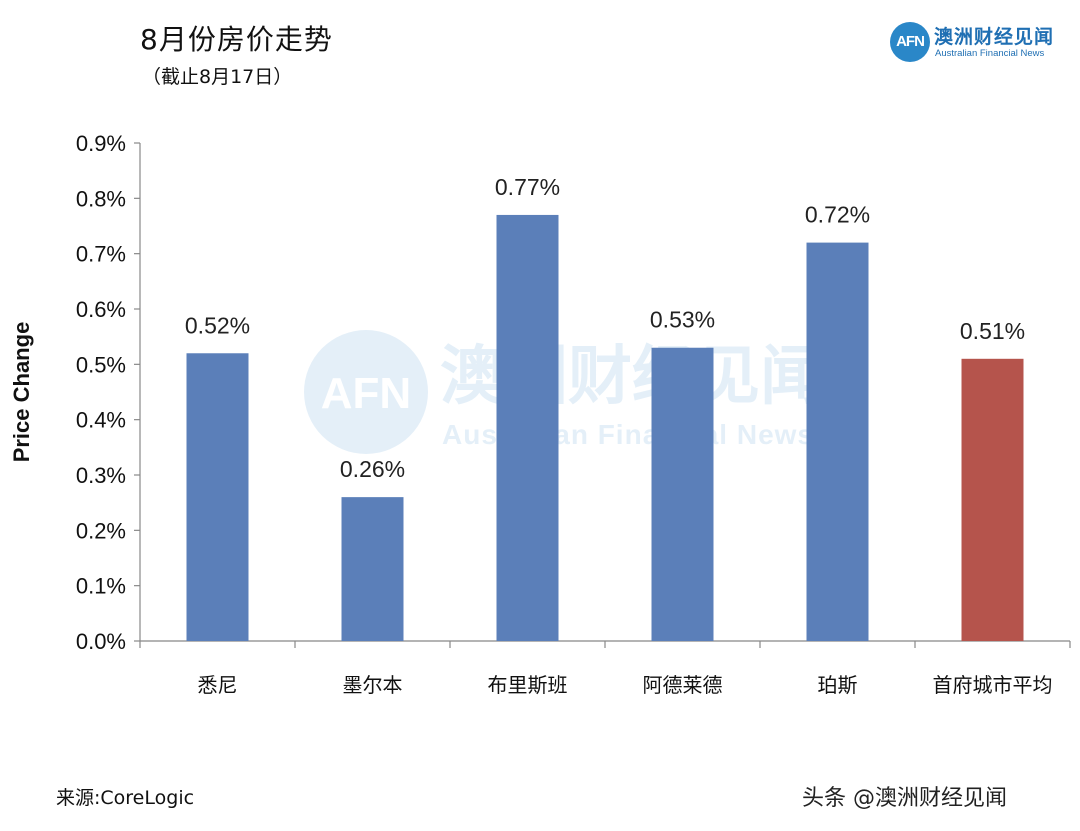 The width and height of the screenshot is (1080, 831). What do you see at coordinates (994, 37) in the screenshot?
I see `logo-name-cn: 澳洲财经见闻` at bounding box center [994, 37].